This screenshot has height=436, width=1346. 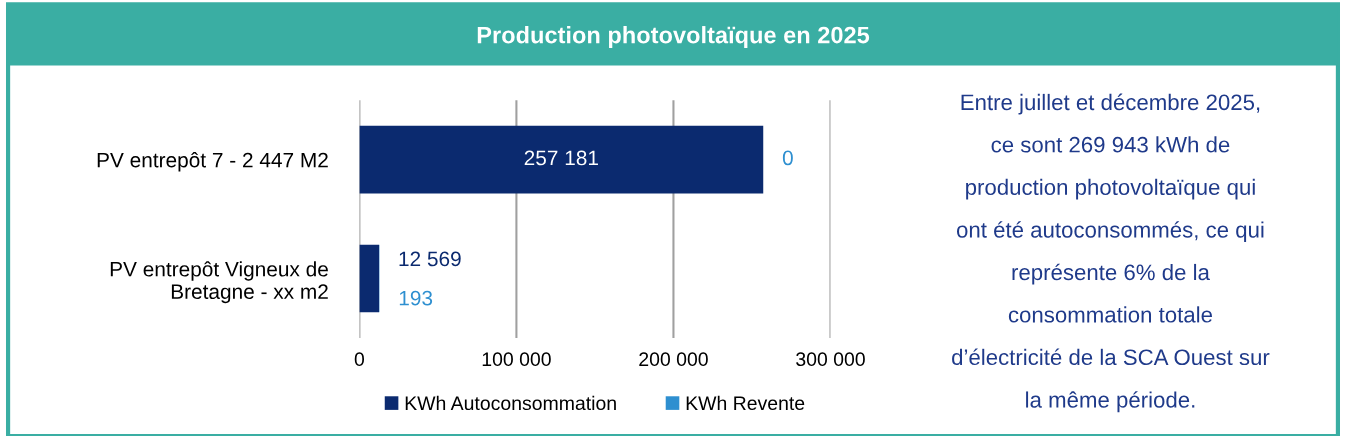 I want to click on text: ce sont 269 943 kWh de, so click(x=1110, y=144).